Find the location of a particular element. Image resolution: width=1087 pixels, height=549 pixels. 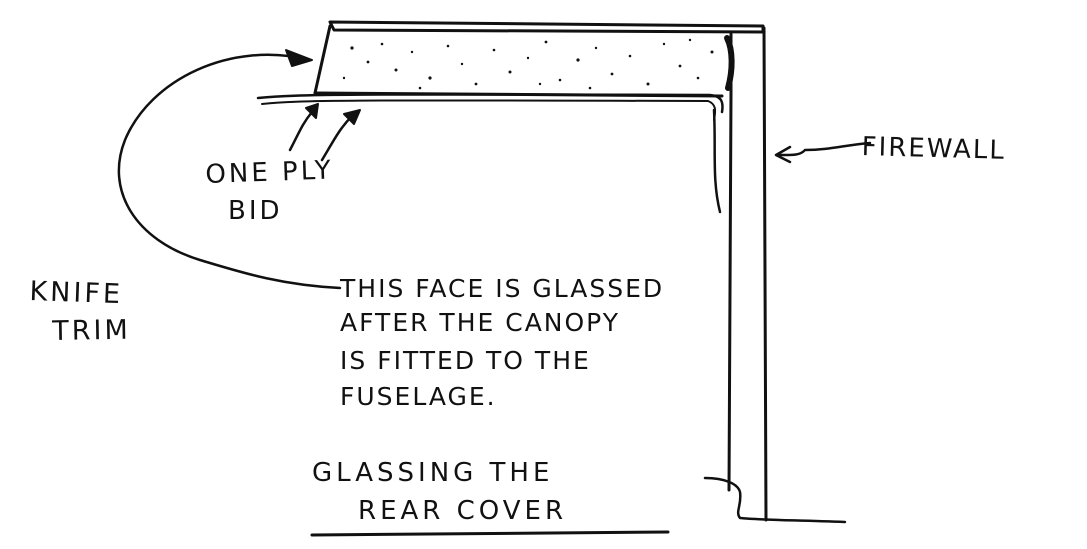

bid-layup-upper is located at coordinates (490, 103).